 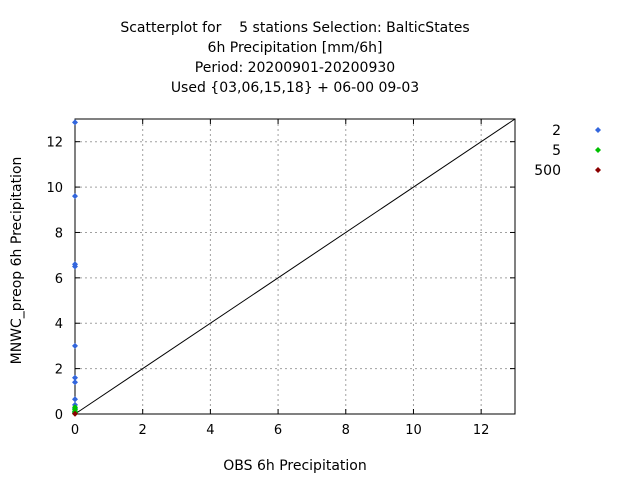 What do you see at coordinates (295, 88) in the screenshot?
I see `chart-title-line-4: Used {03,06,15,18} + 06-00 09-03` at bounding box center [295, 88].